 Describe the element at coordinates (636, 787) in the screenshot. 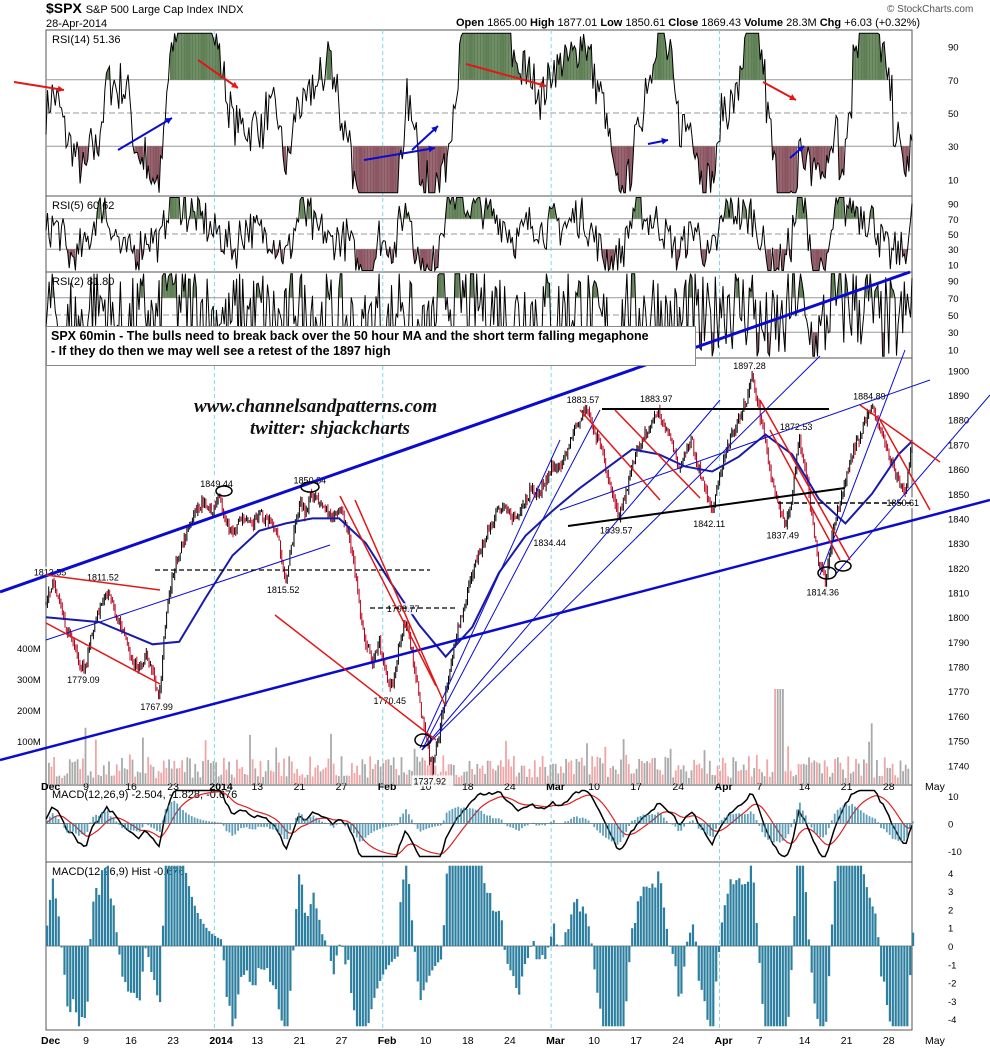

I see `x-tick-label: 17` at that location.